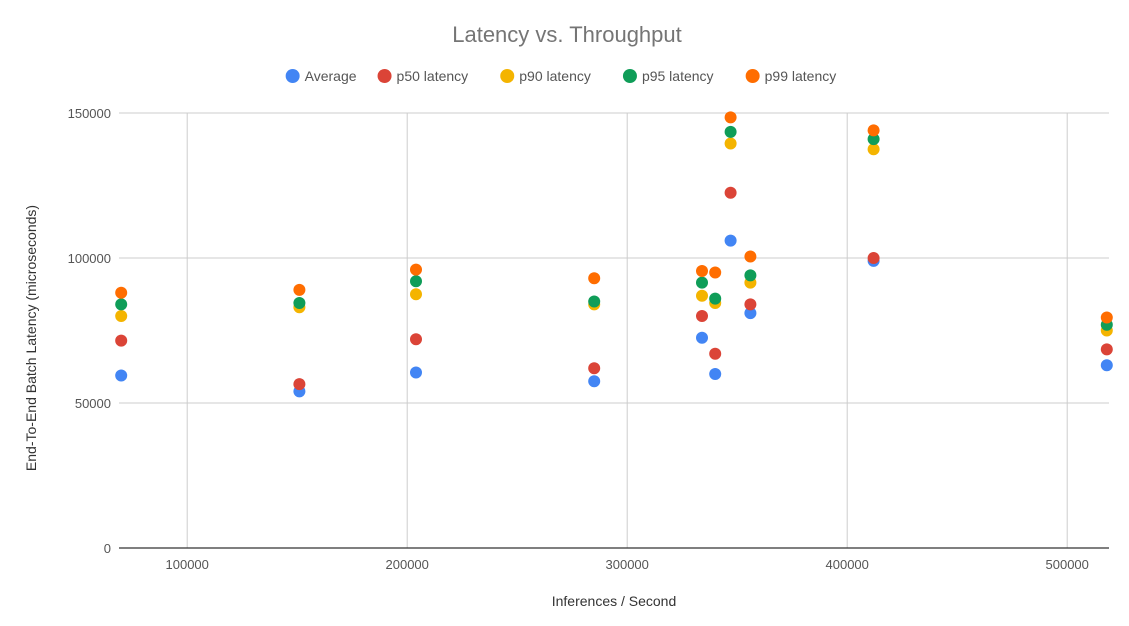 The image size is (1129, 626). I want to click on legend-label: p50 latency, so click(433, 76).